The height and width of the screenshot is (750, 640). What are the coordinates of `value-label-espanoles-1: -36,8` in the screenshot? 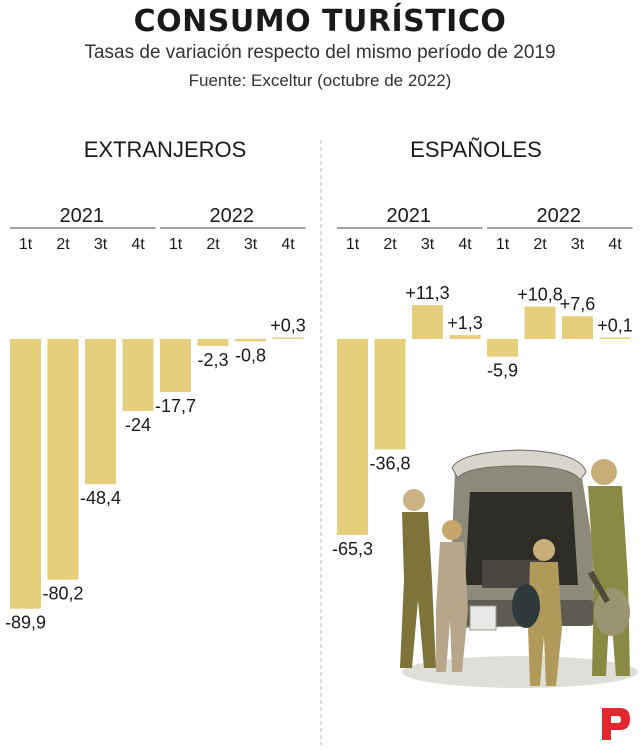 It's located at (389, 463).